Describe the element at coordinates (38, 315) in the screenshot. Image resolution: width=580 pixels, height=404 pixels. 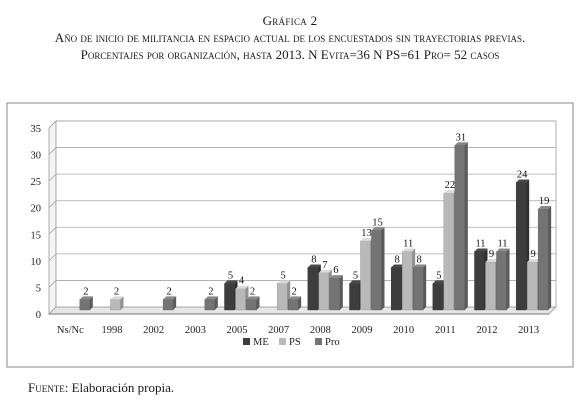
I see `y-tick-label: 0` at that location.